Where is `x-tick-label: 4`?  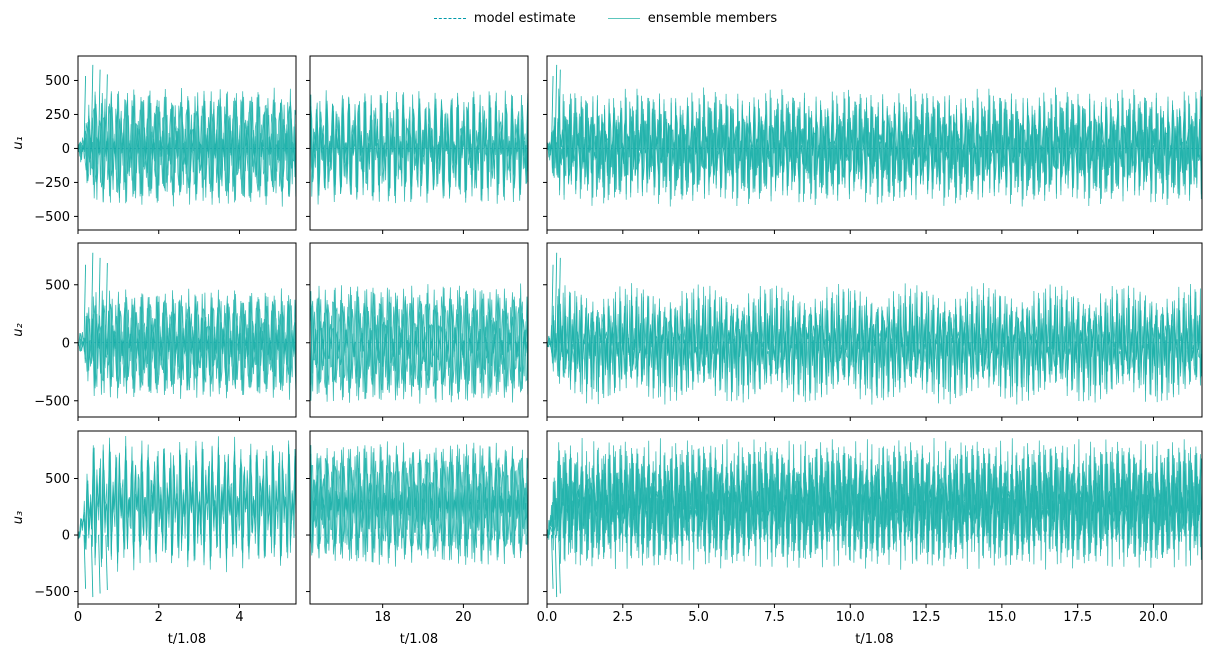 x-tick-label: 4 is located at coordinates (239, 617).